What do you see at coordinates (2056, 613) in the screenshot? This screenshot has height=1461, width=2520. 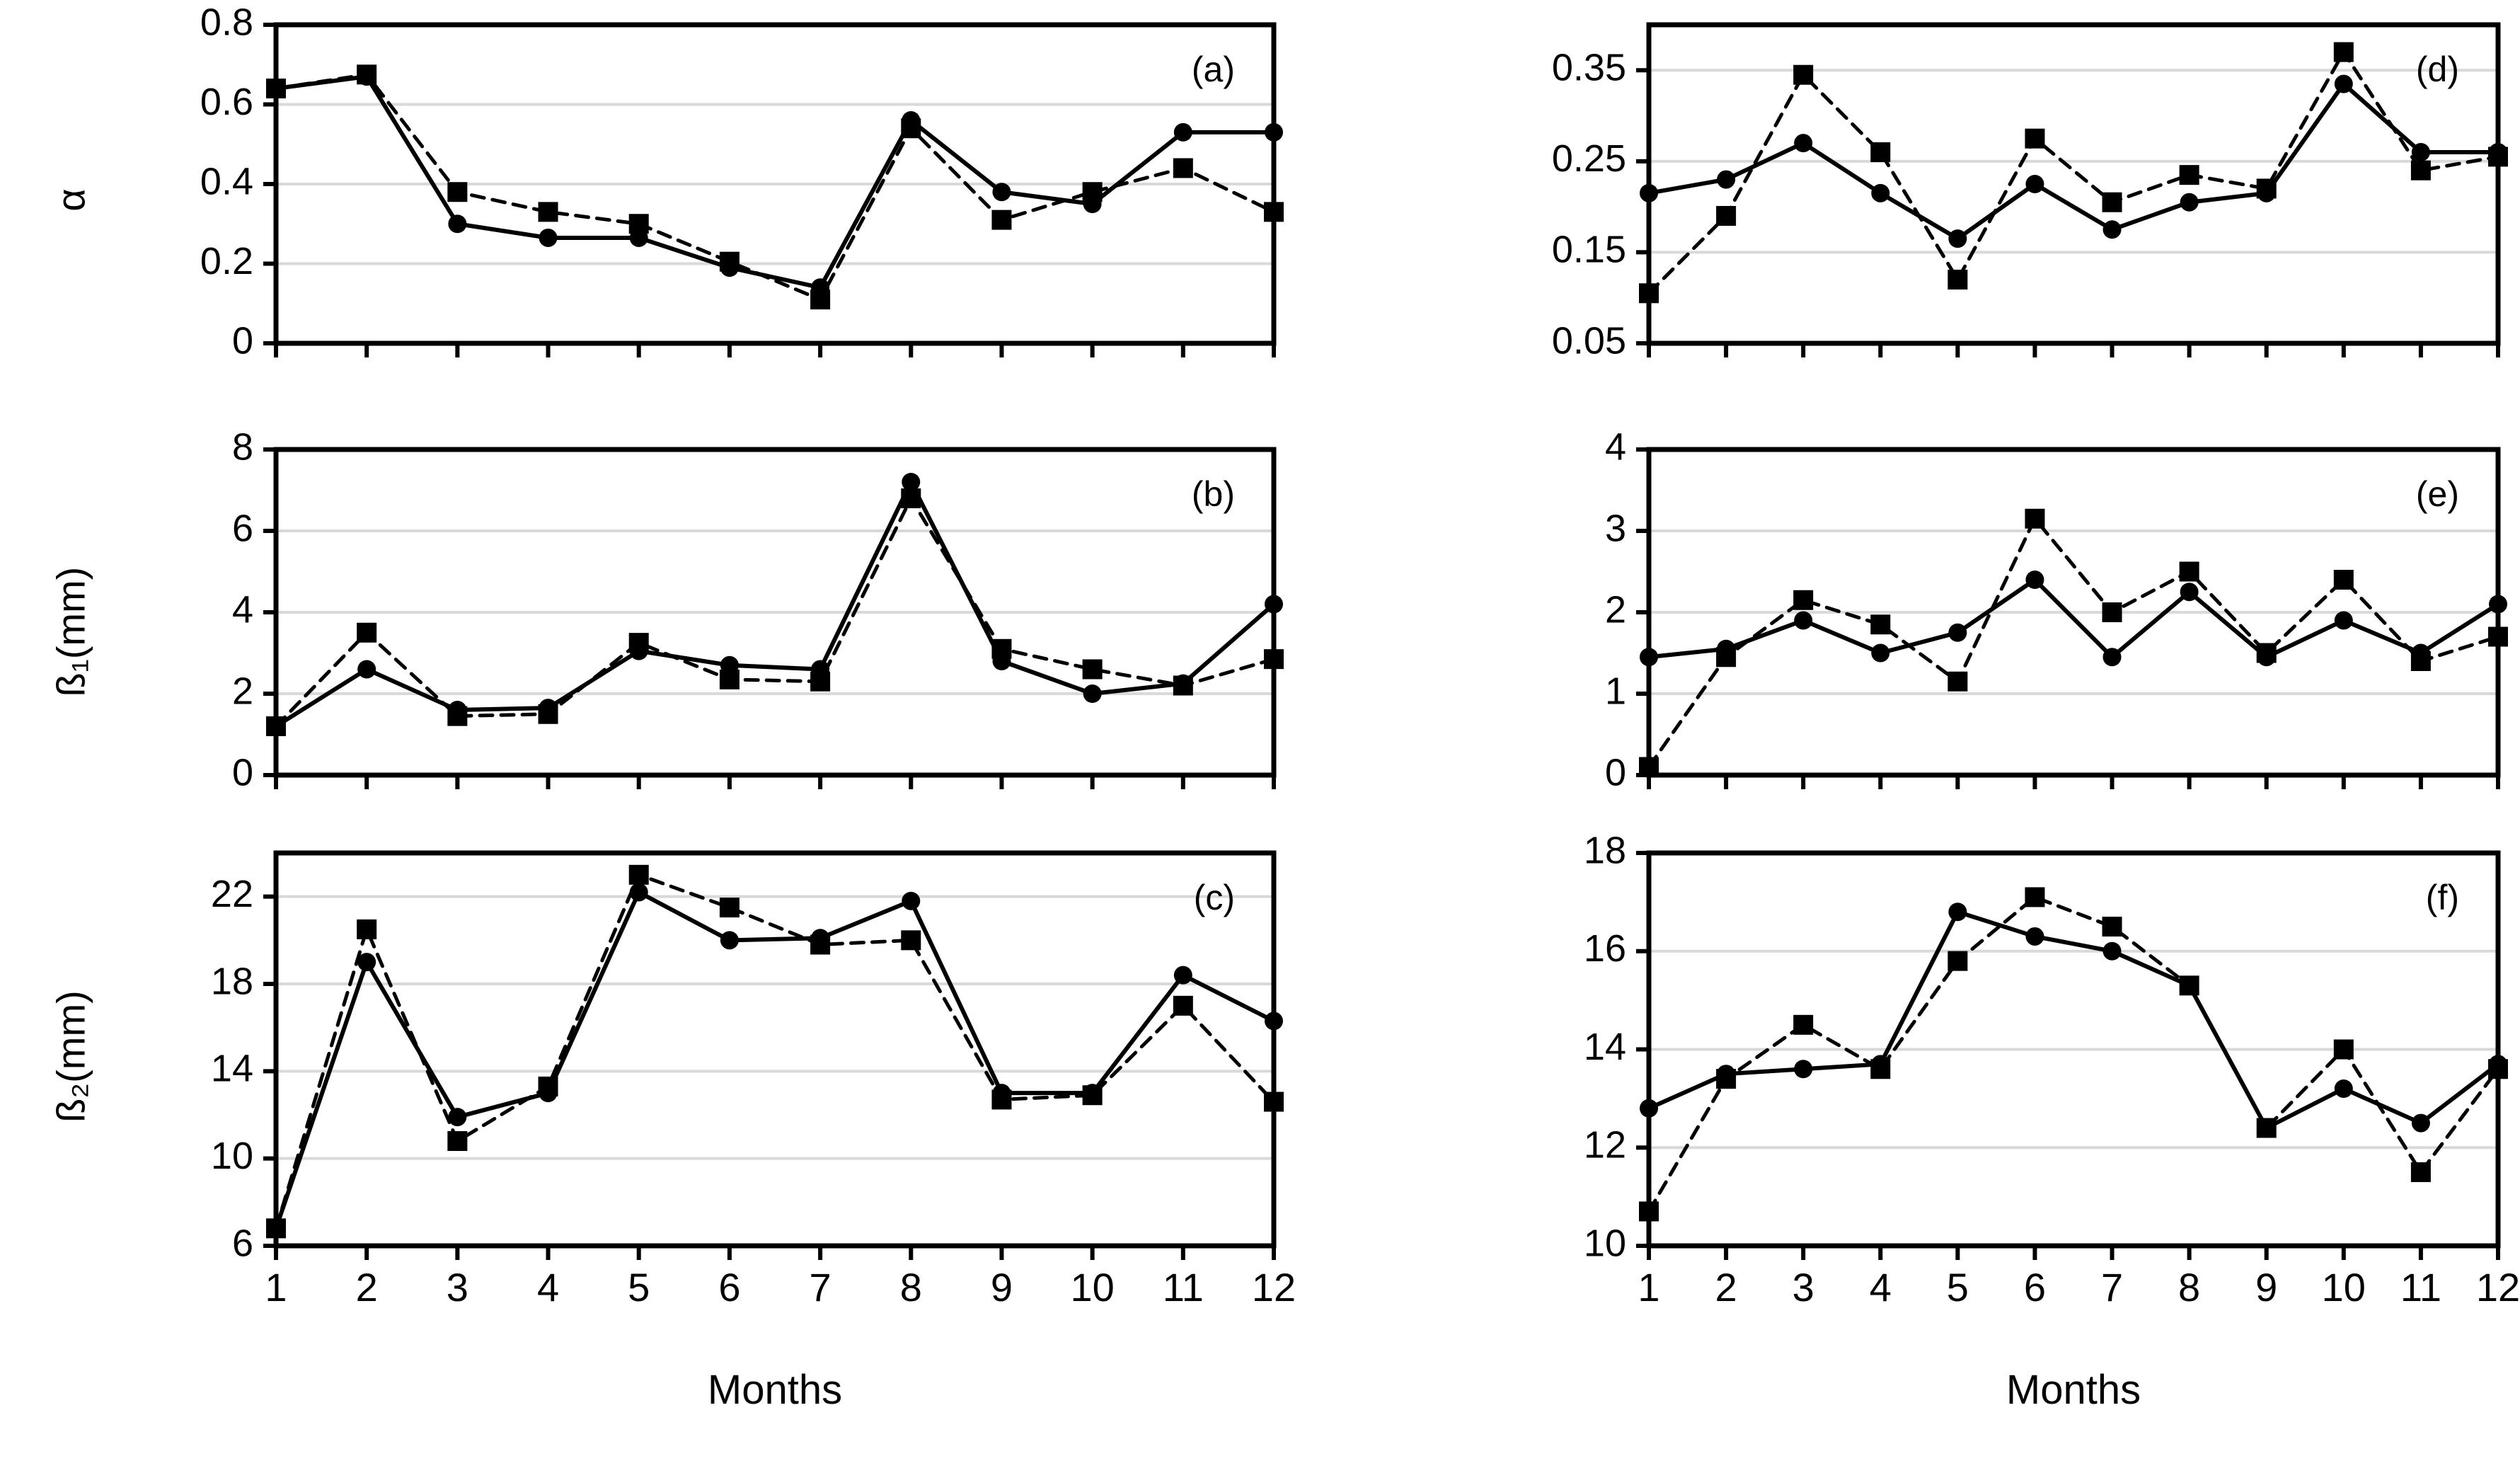 I see `chart-e-plot: 0 1 2 3 4 (e)` at bounding box center [2056, 613].